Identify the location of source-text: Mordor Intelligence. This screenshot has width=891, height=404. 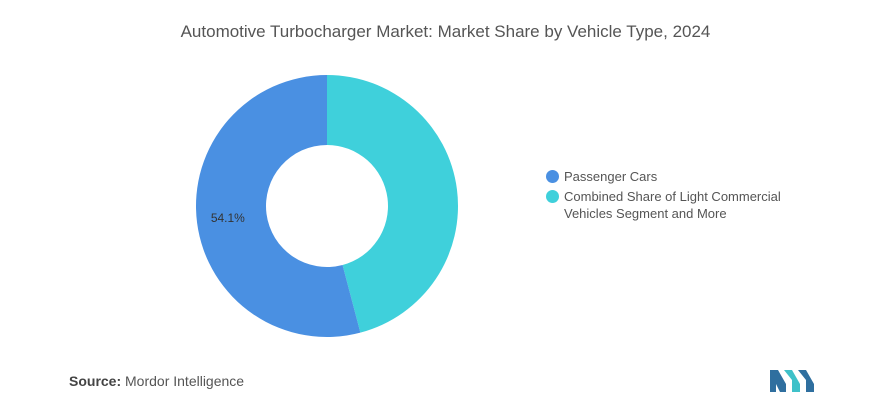
(185, 381).